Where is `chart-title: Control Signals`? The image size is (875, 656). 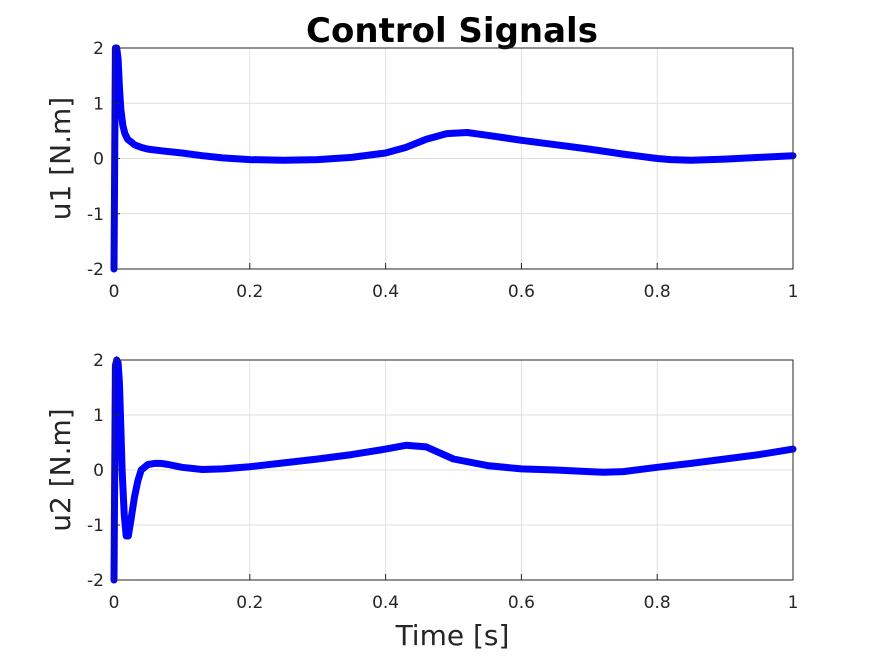 chart-title: Control Signals is located at coordinates (452, 31).